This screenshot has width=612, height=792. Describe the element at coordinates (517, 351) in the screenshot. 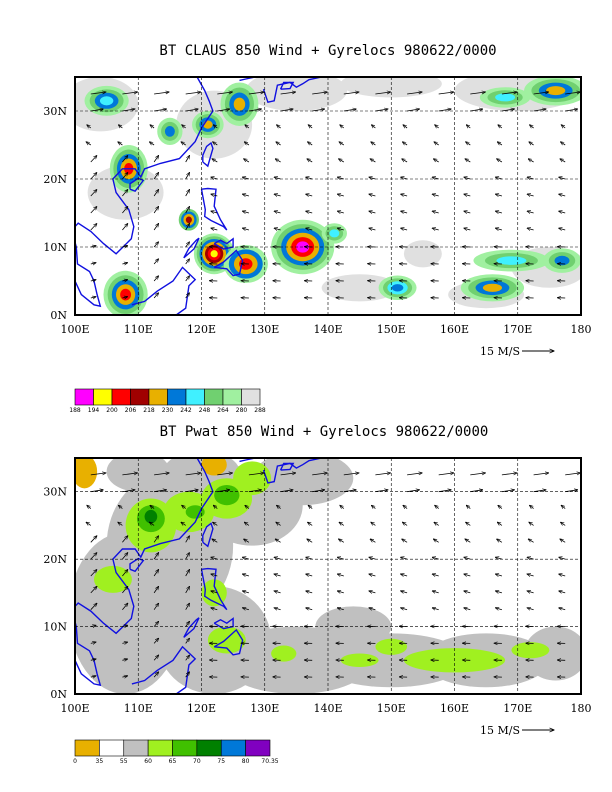

I see `reference-vector: 15 M/S` at that location.